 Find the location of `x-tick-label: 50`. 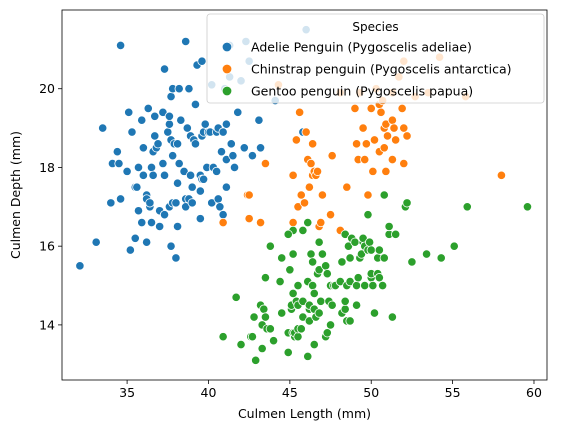

x-tick-label: 50 is located at coordinates (371, 392).